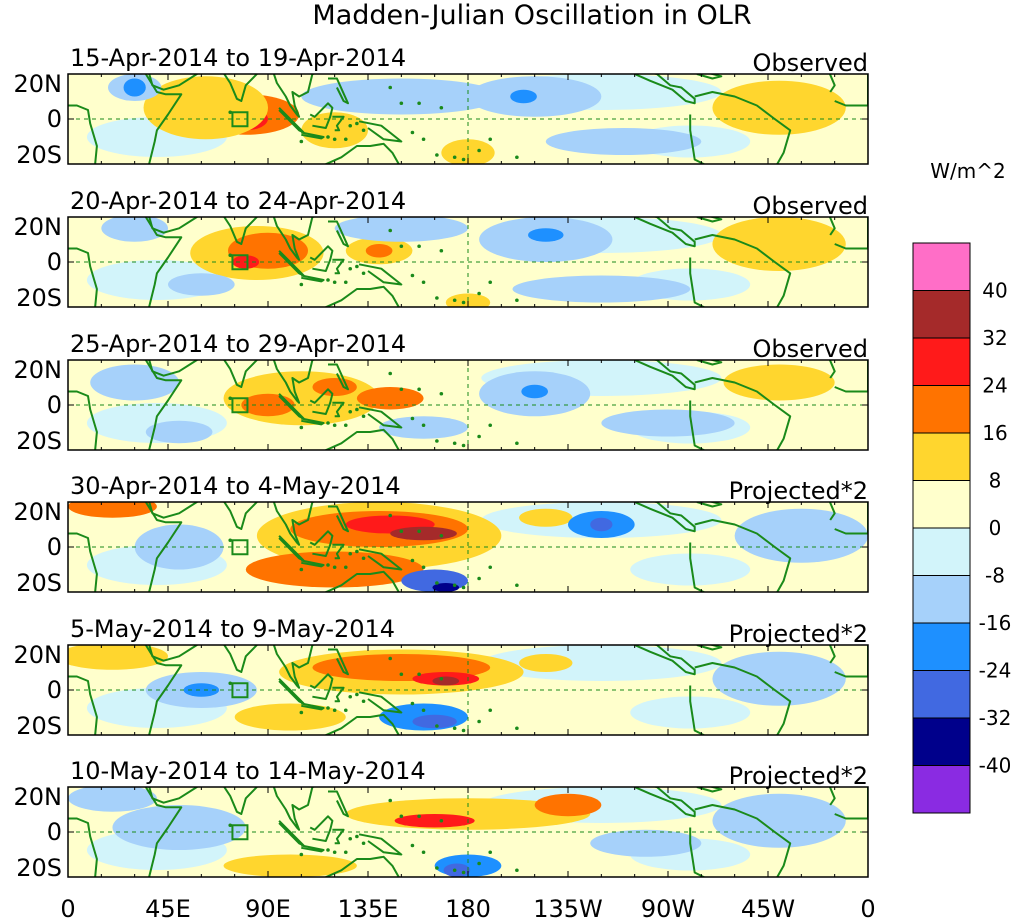  I want to click on latitude-label: 0, so click(54, 405).